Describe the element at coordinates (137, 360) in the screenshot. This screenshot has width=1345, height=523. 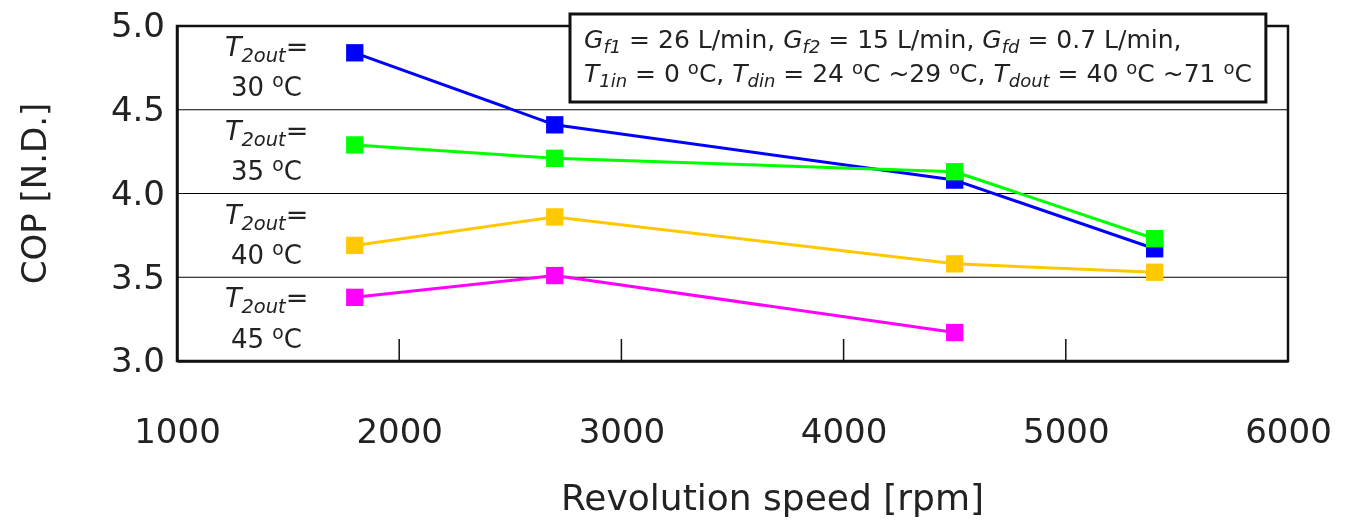
I see `y-tick-label: 3.0` at that location.